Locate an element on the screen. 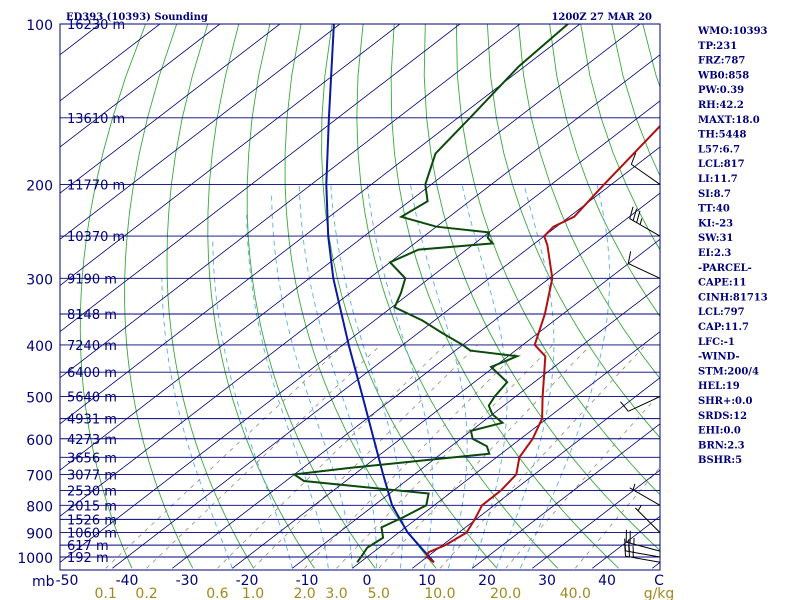  mixing-ratio-tick-label: 10.0 is located at coordinates (439, 593).